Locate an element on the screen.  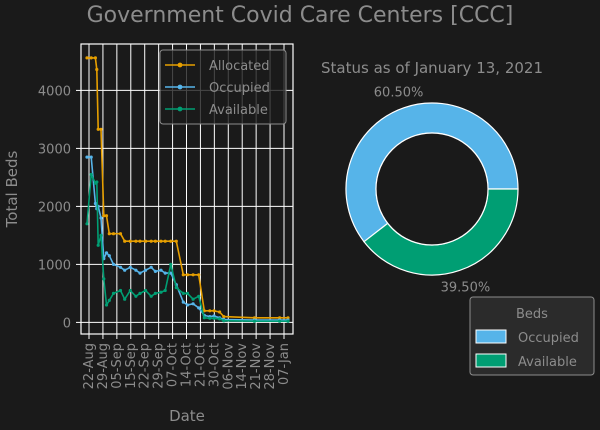
legend-label: Occupied is located at coordinates (239, 88).